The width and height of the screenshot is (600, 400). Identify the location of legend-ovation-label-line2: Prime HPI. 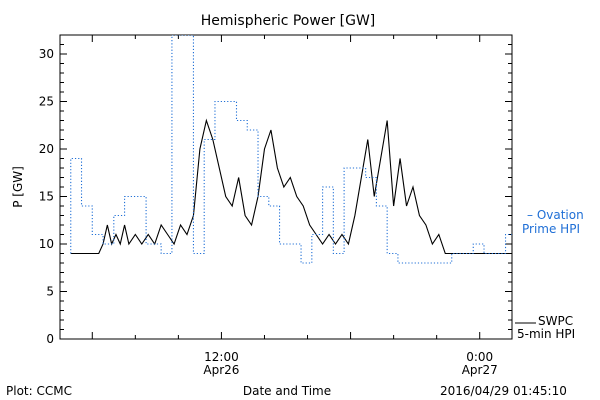
(551, 229).